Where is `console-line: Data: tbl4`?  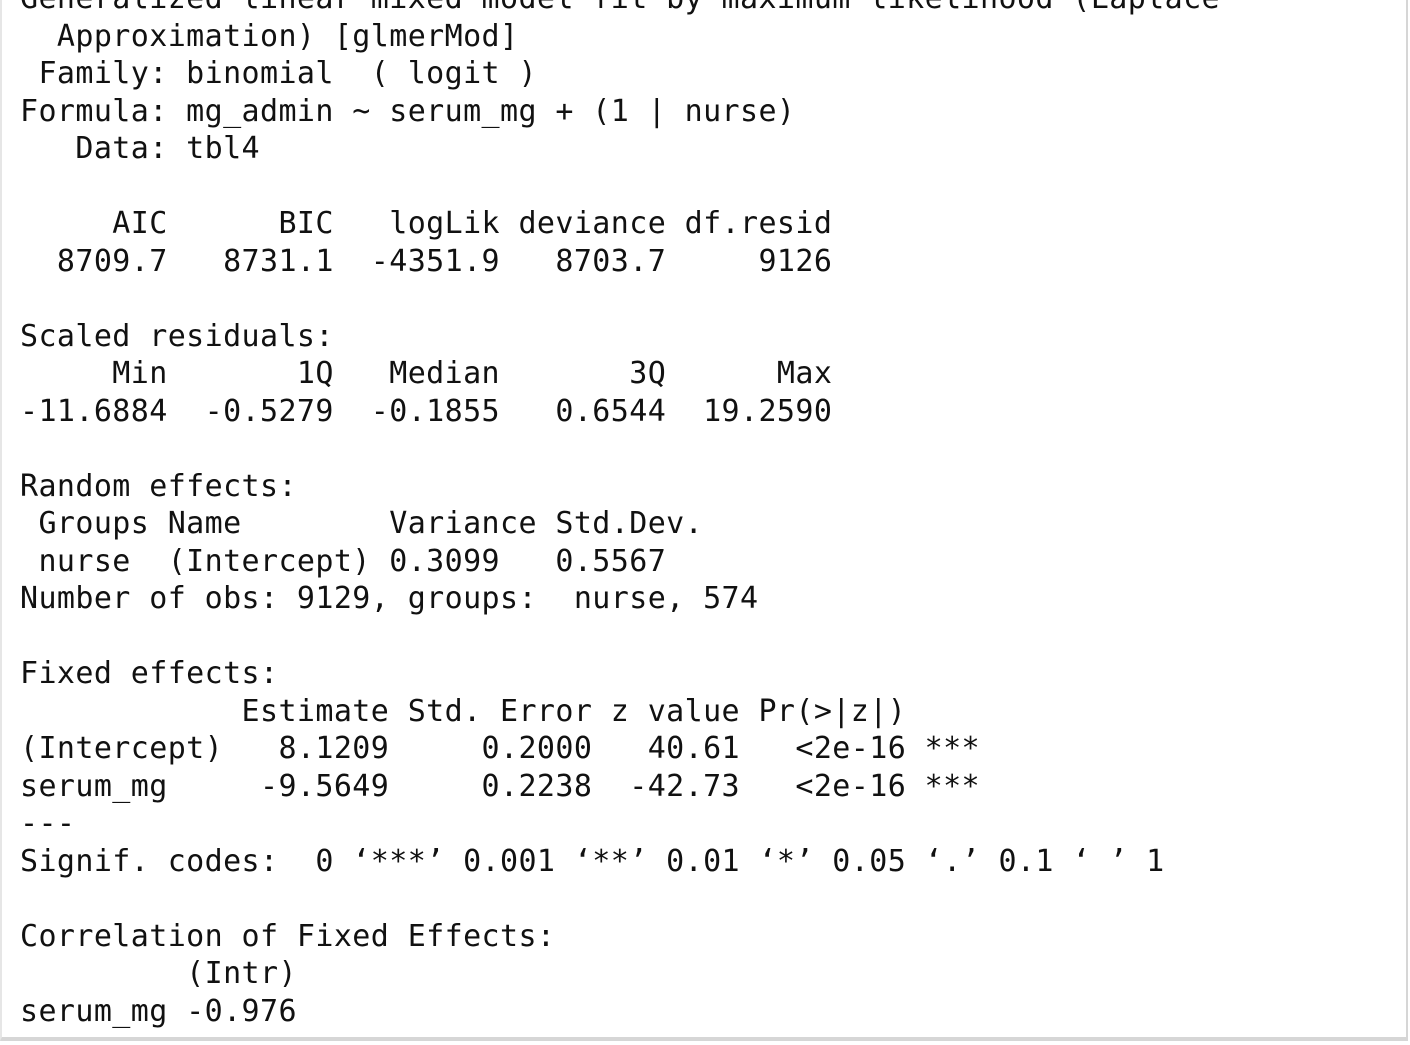
console-line: Data: tbl4 is located at coordinates (140, 148).